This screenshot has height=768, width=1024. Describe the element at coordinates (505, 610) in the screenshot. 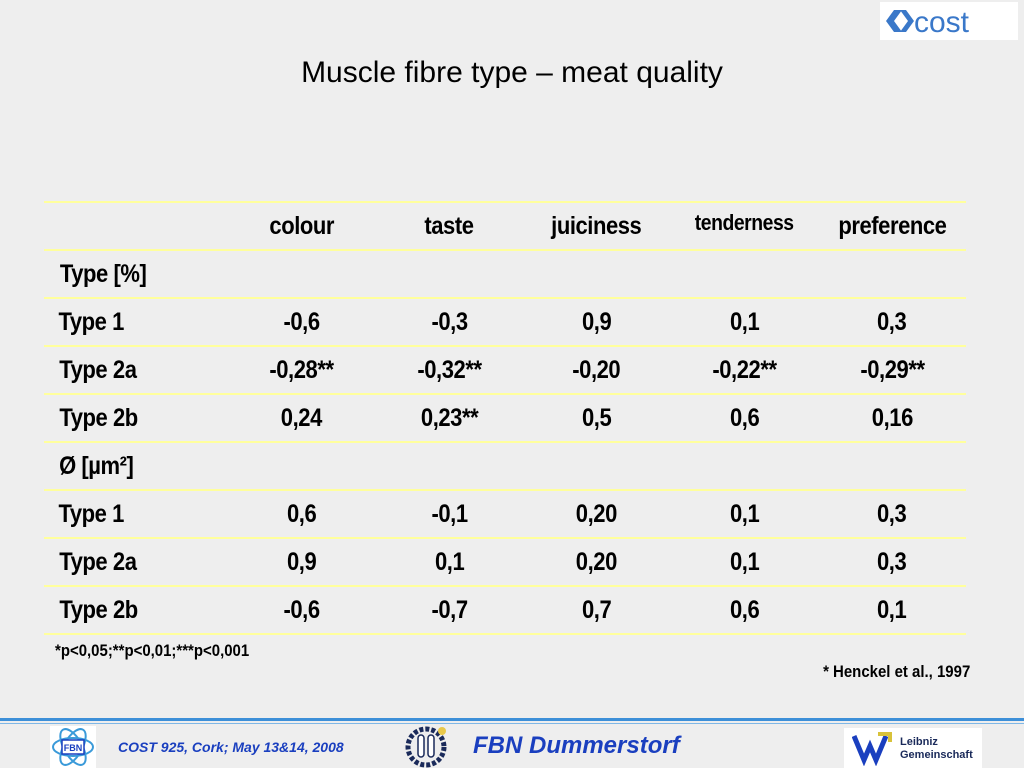

I see `table-row: Type 2b -0,6 -0,7 0,7 0,6 0,1` at that location.